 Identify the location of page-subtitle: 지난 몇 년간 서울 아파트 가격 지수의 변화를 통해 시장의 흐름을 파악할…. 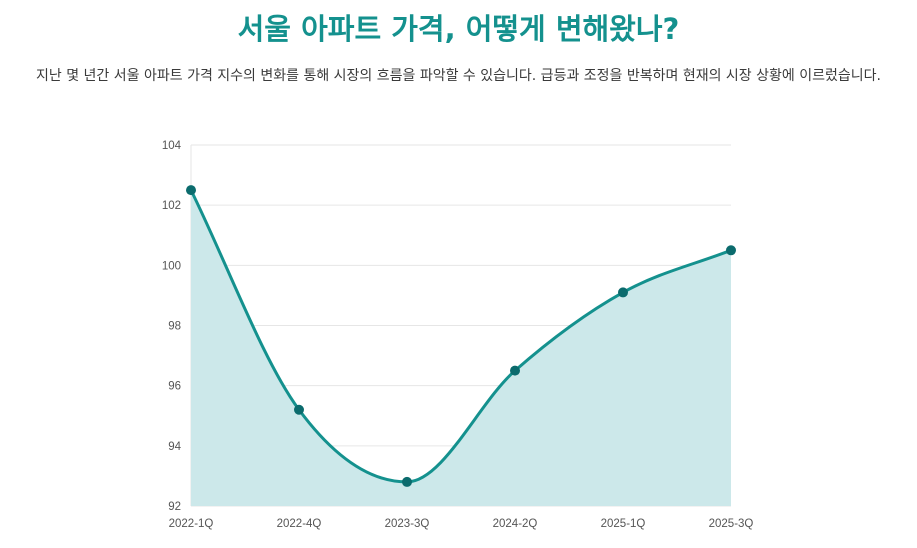
(458, 76).